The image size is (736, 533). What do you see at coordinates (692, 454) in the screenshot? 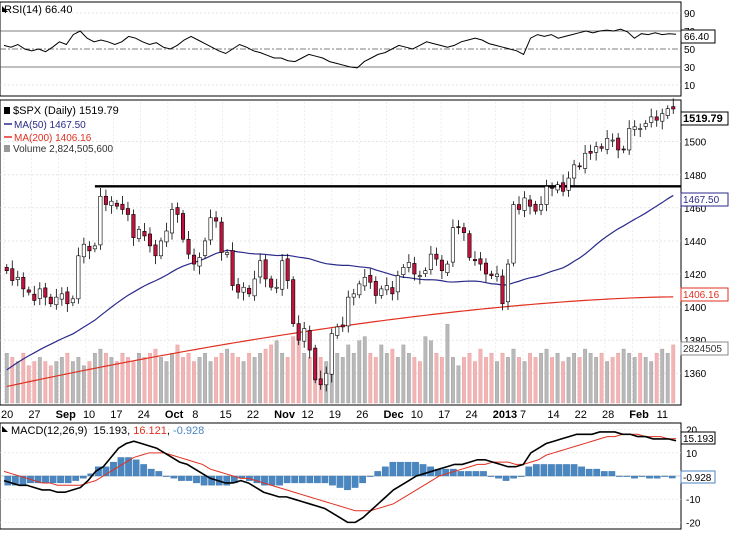
I see `macd-tick-label: 10` at bounding box center [692, 454].